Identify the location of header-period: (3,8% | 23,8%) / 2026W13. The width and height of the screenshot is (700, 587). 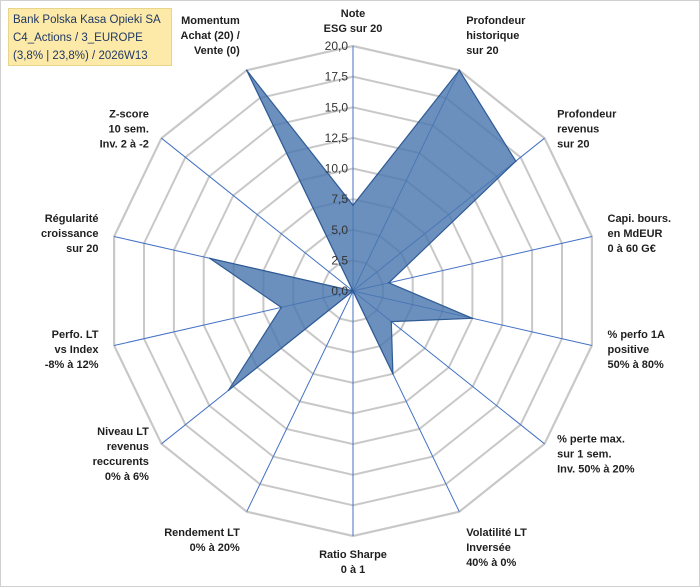
(80, 56).